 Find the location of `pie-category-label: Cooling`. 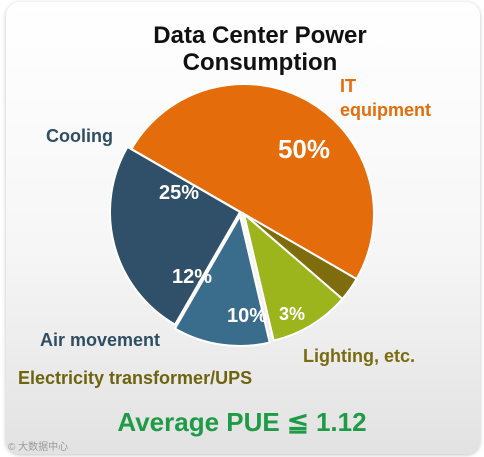

pie-category-label: Cooling is located at coordinates (79, 136).